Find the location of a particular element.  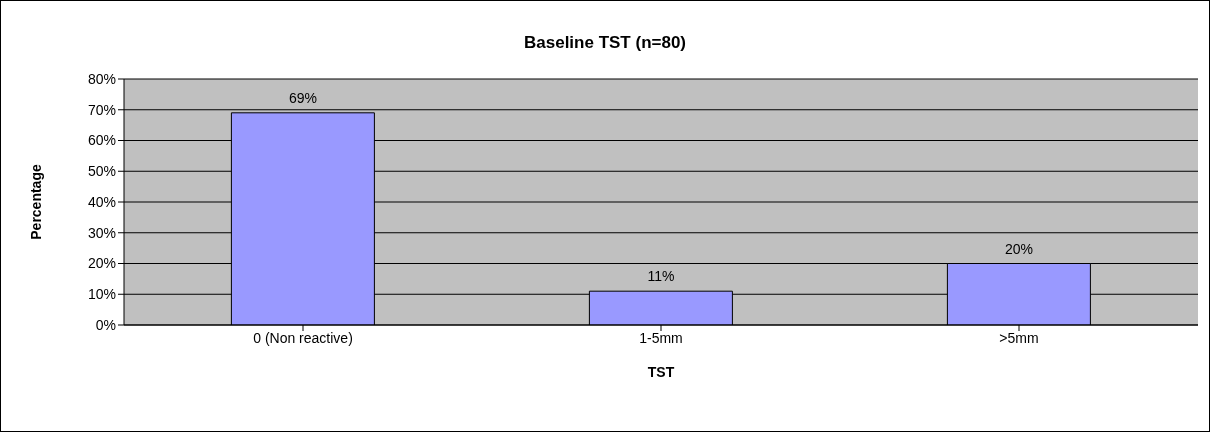

y-tick-label: 30% is located at coordinates (101, 232).